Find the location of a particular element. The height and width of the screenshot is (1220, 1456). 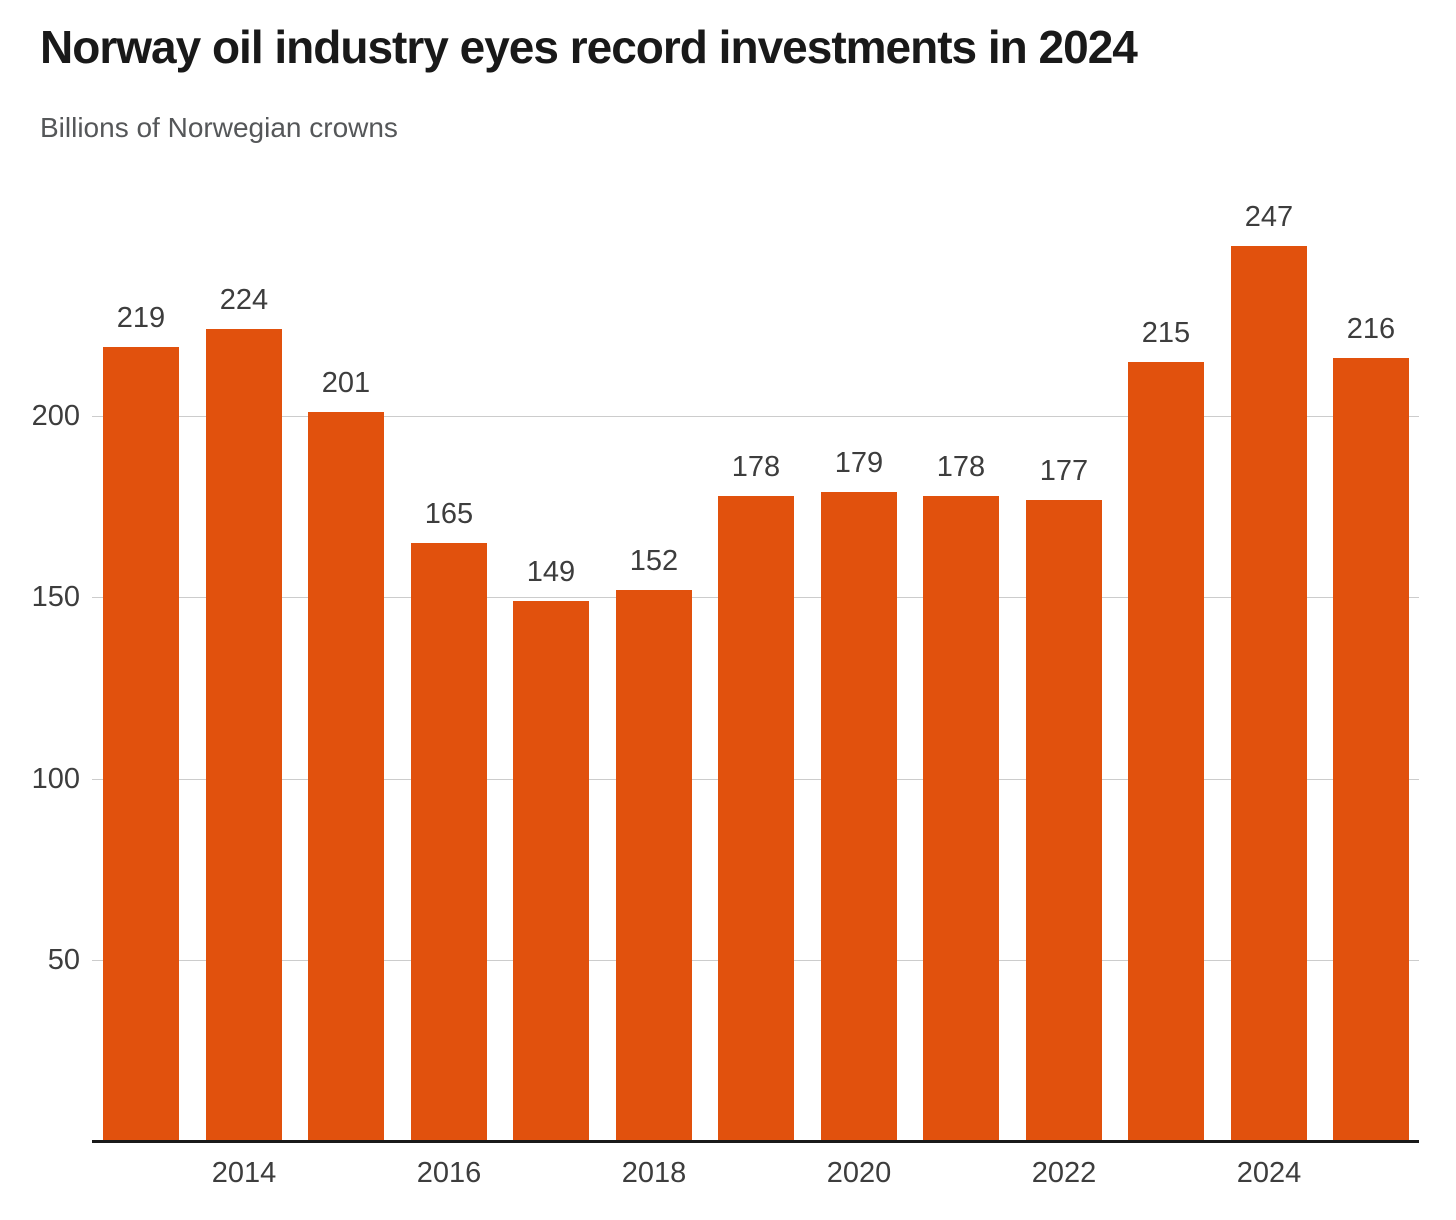

x-axis-tick-label-2024: 2024 is located at coordinates (1269, 1173).